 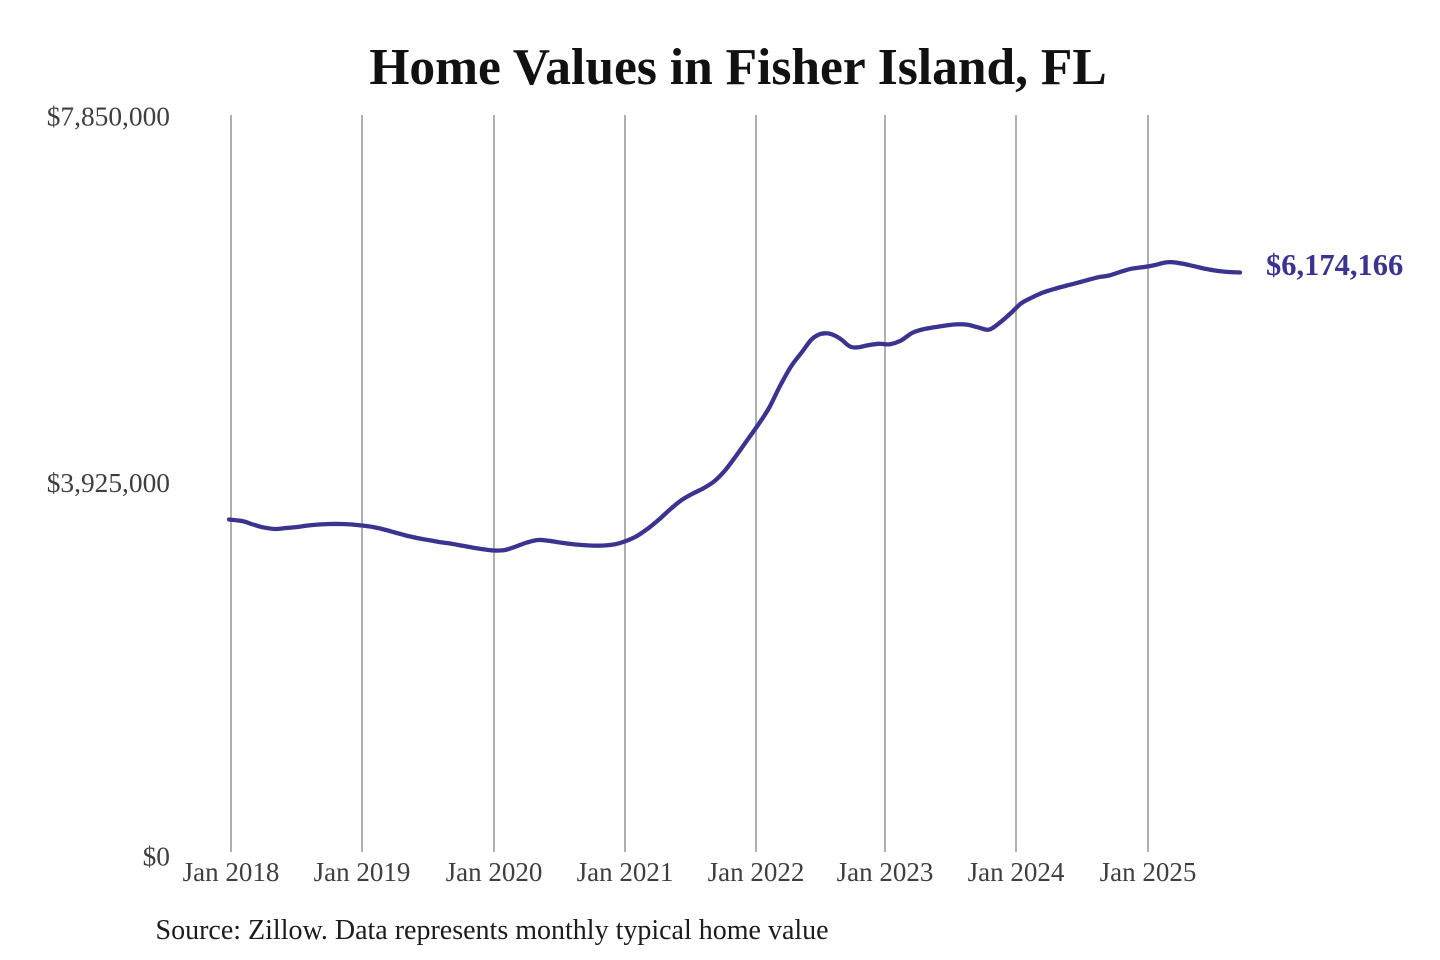 I want to click on svg-text: Jan 2019, so click(x=362, y=872).